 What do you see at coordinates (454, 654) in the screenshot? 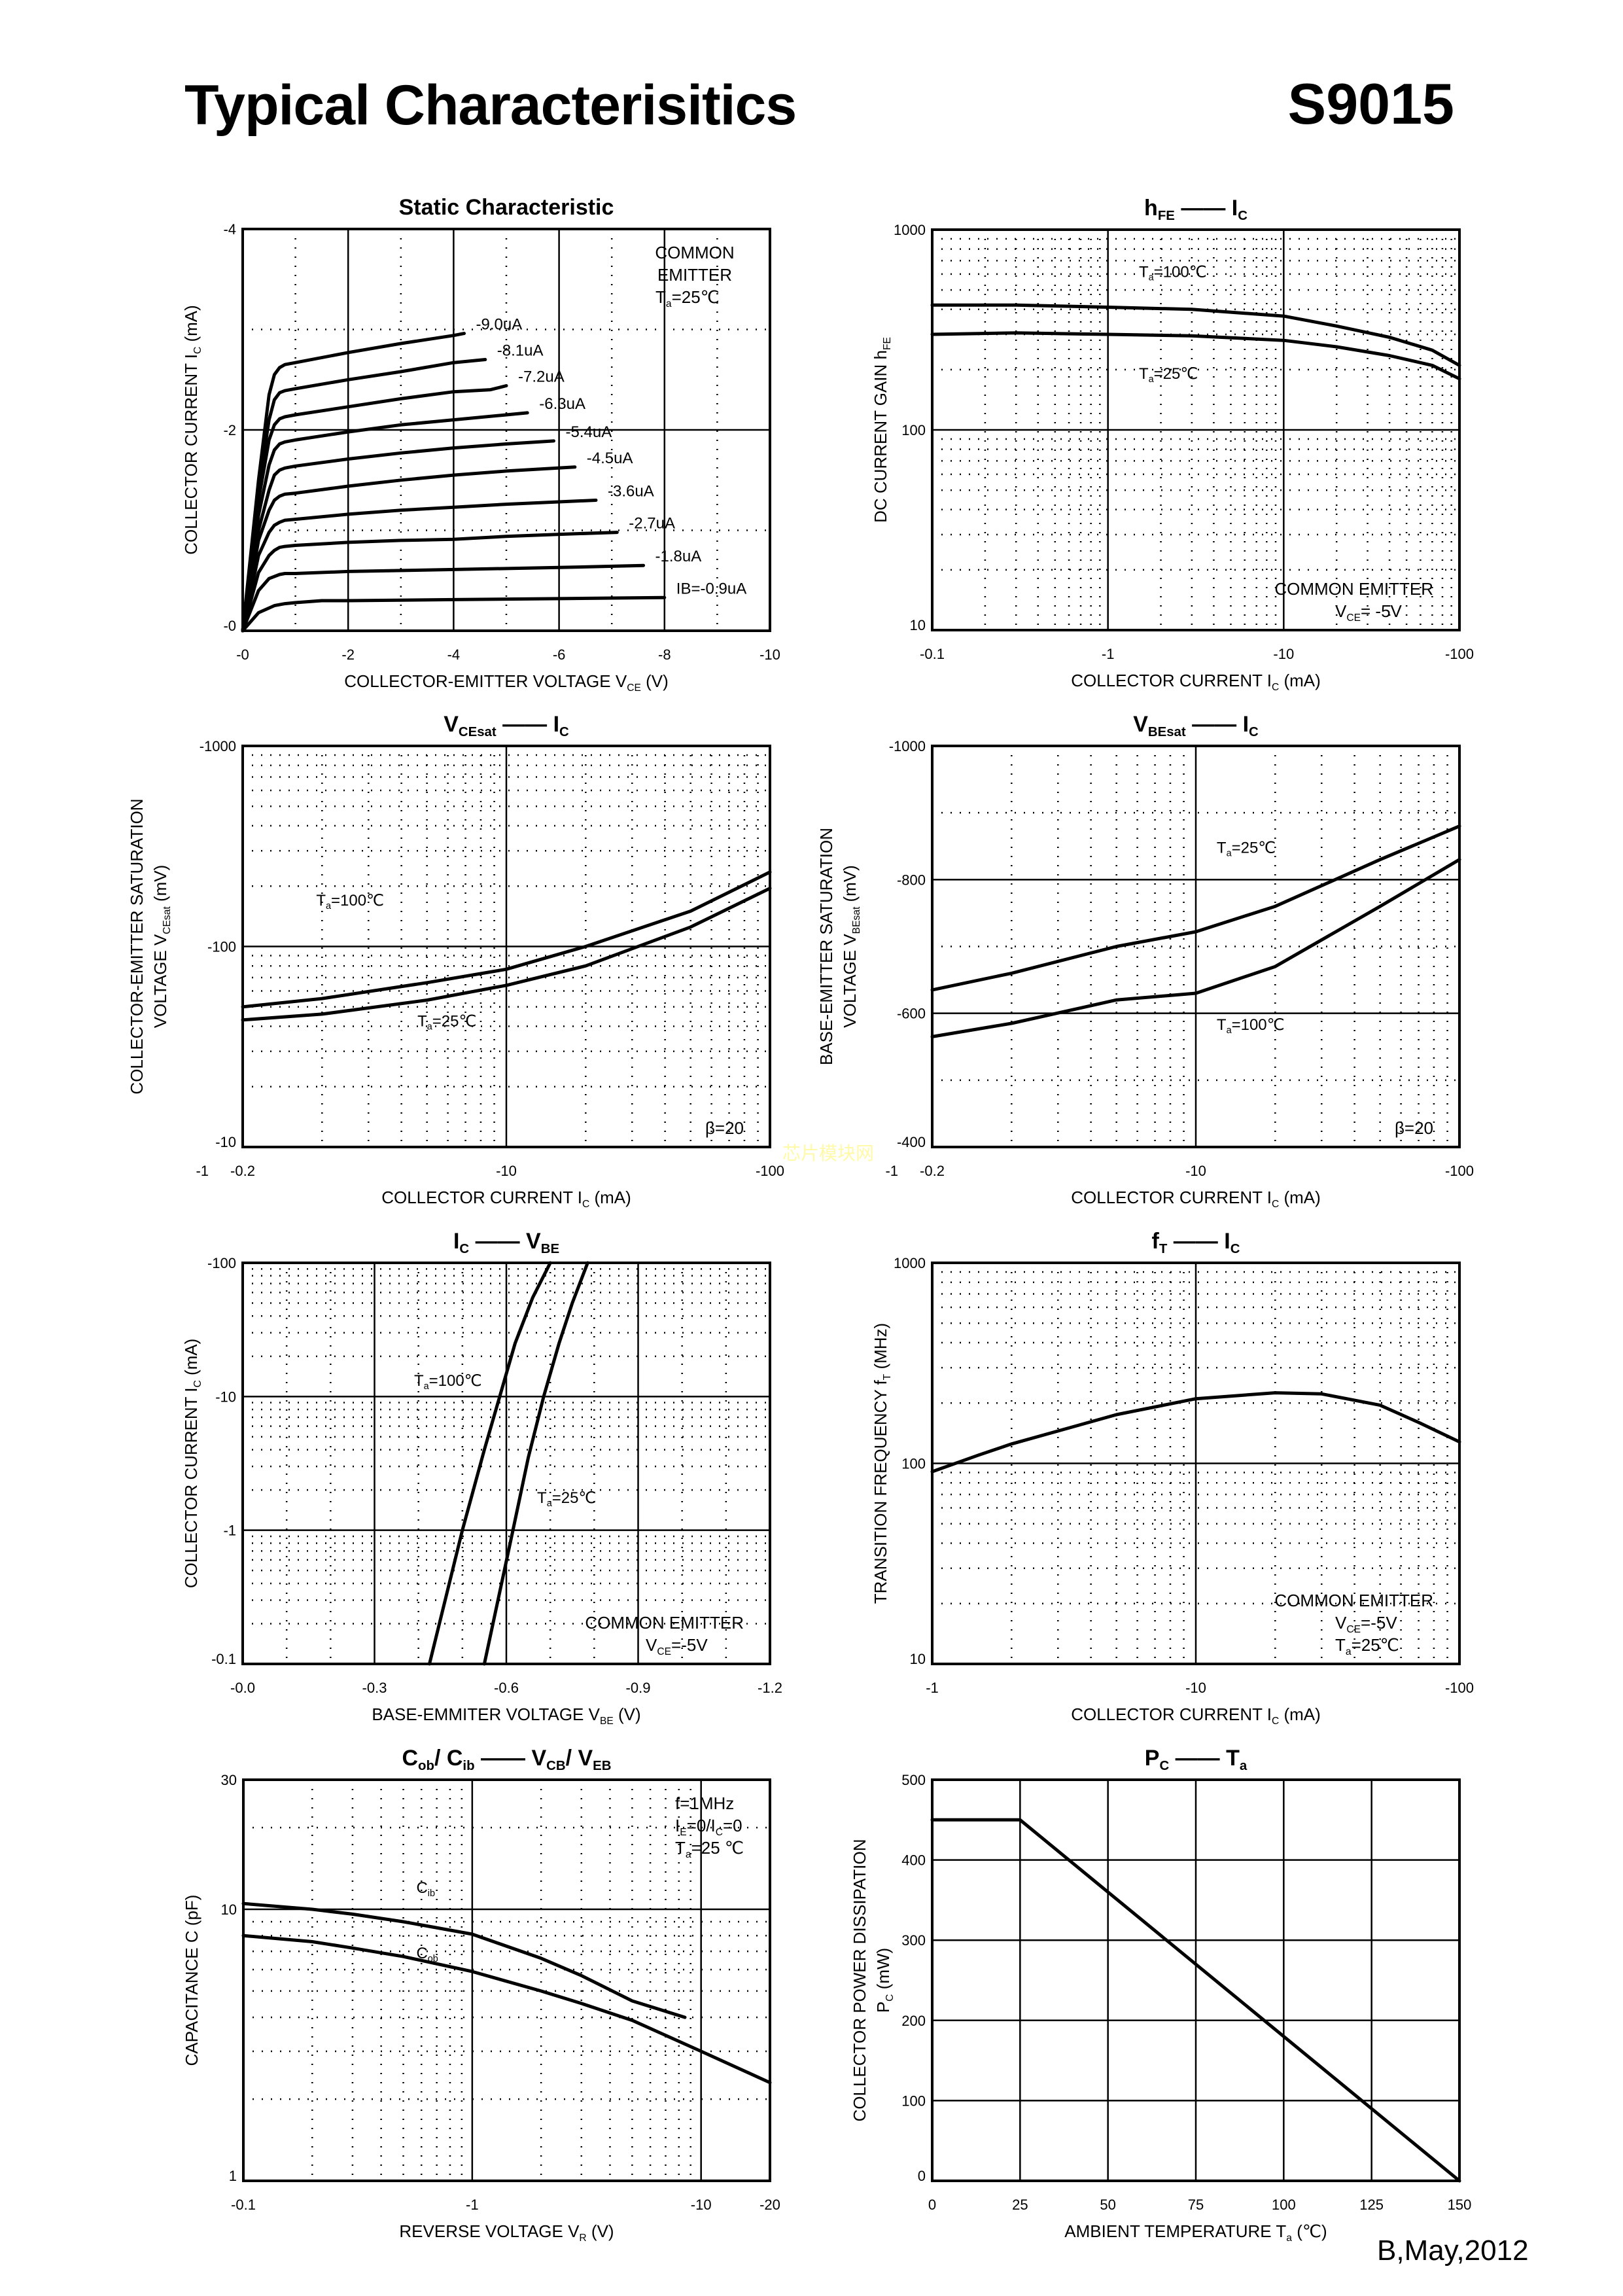
I see `x-tick-label: -4` at bounding box center [454, 654].